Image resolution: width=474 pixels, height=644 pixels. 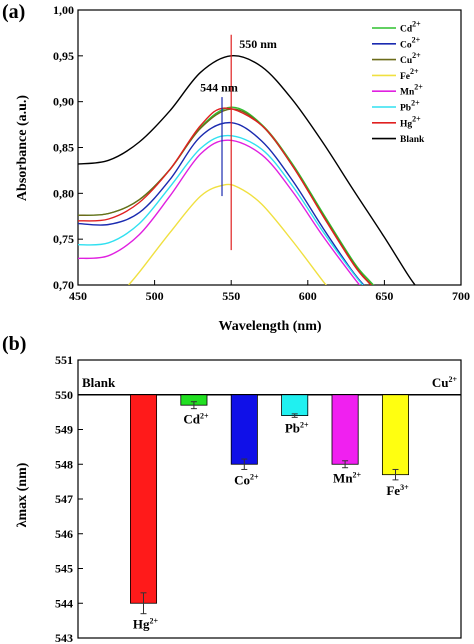 I want to click on bar-co, so click(x=244, y=429).